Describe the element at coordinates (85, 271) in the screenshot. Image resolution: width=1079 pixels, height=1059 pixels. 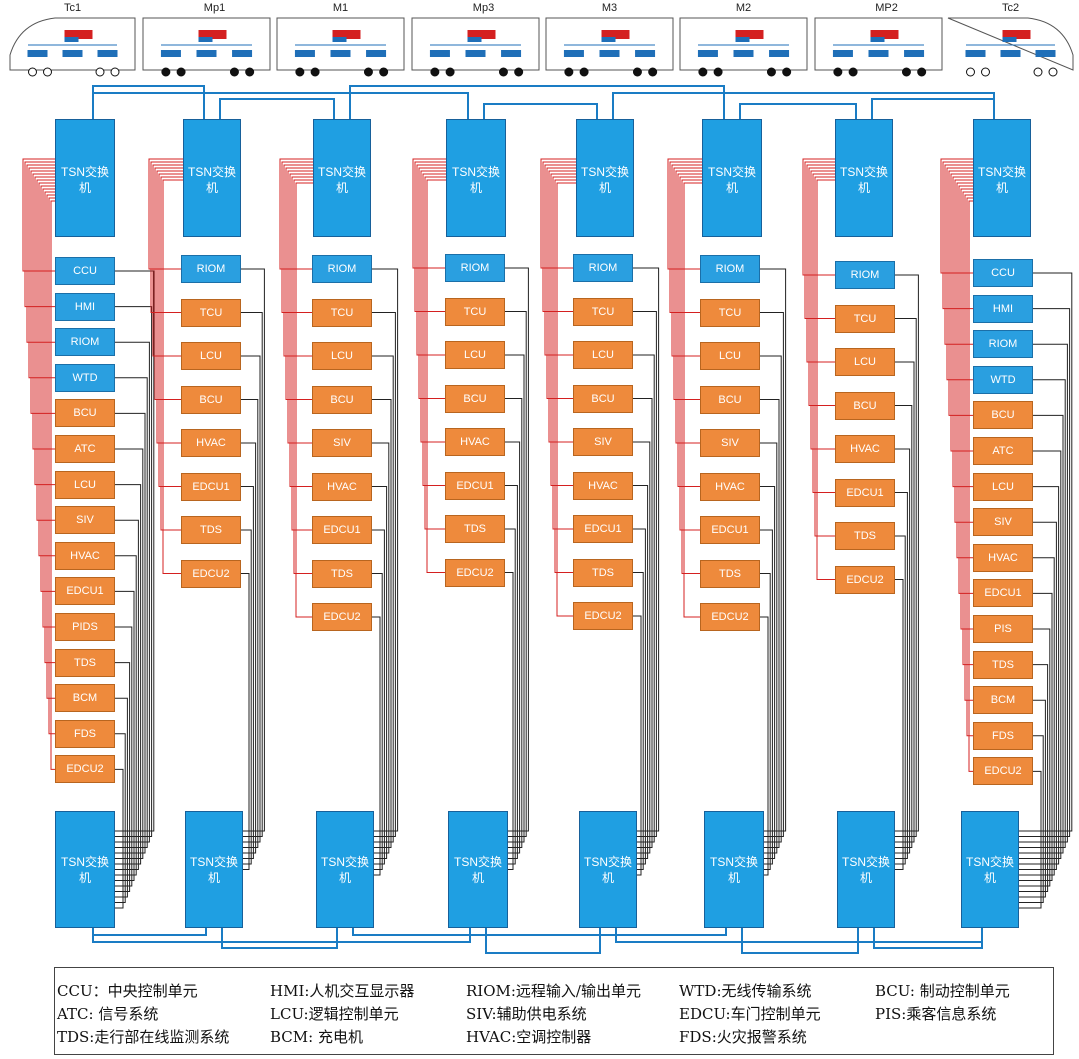
I see `device-ccu: CCU` at that location.